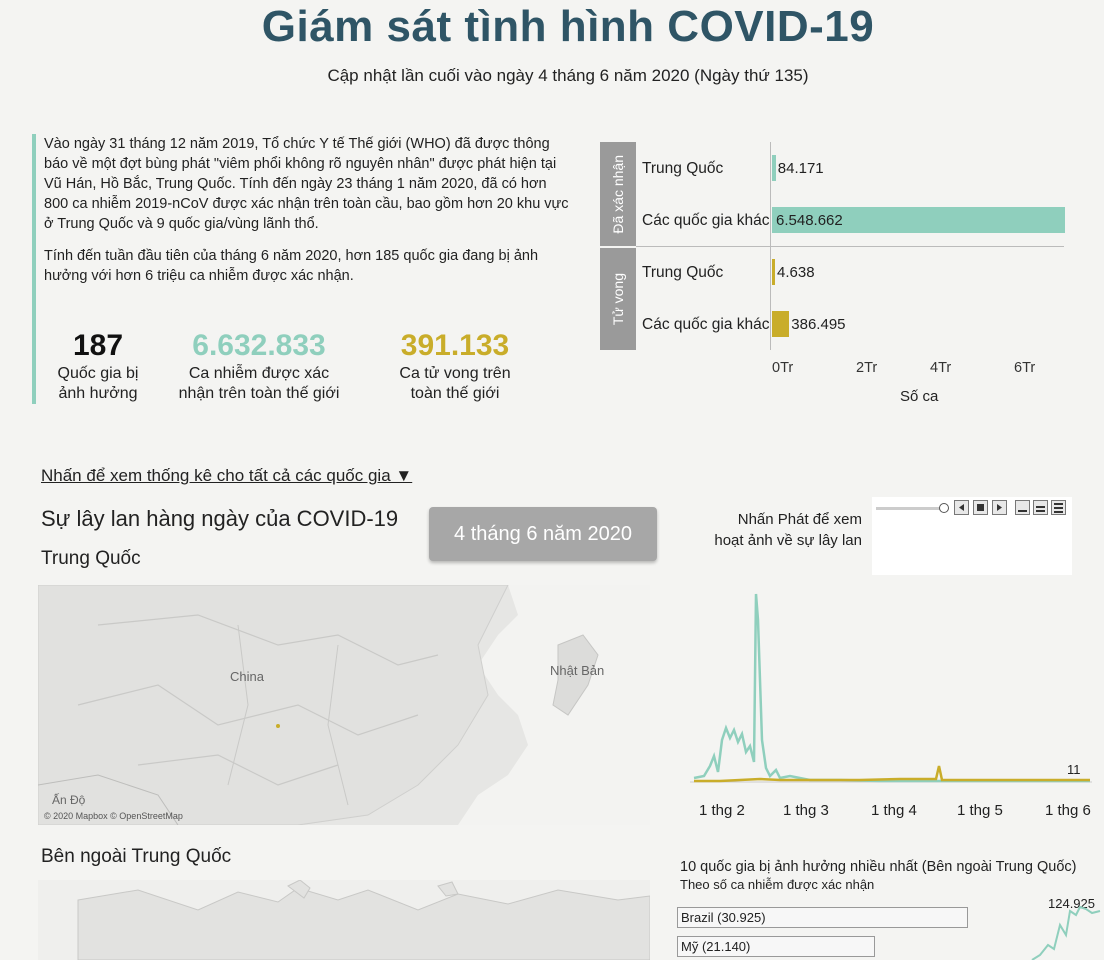 The width and height of the screenshot is (1104, 960). What do you see at coordinates (910, 508) in the screenshot?
I see `timeline-slider-track` at bounding box center [910, 508].